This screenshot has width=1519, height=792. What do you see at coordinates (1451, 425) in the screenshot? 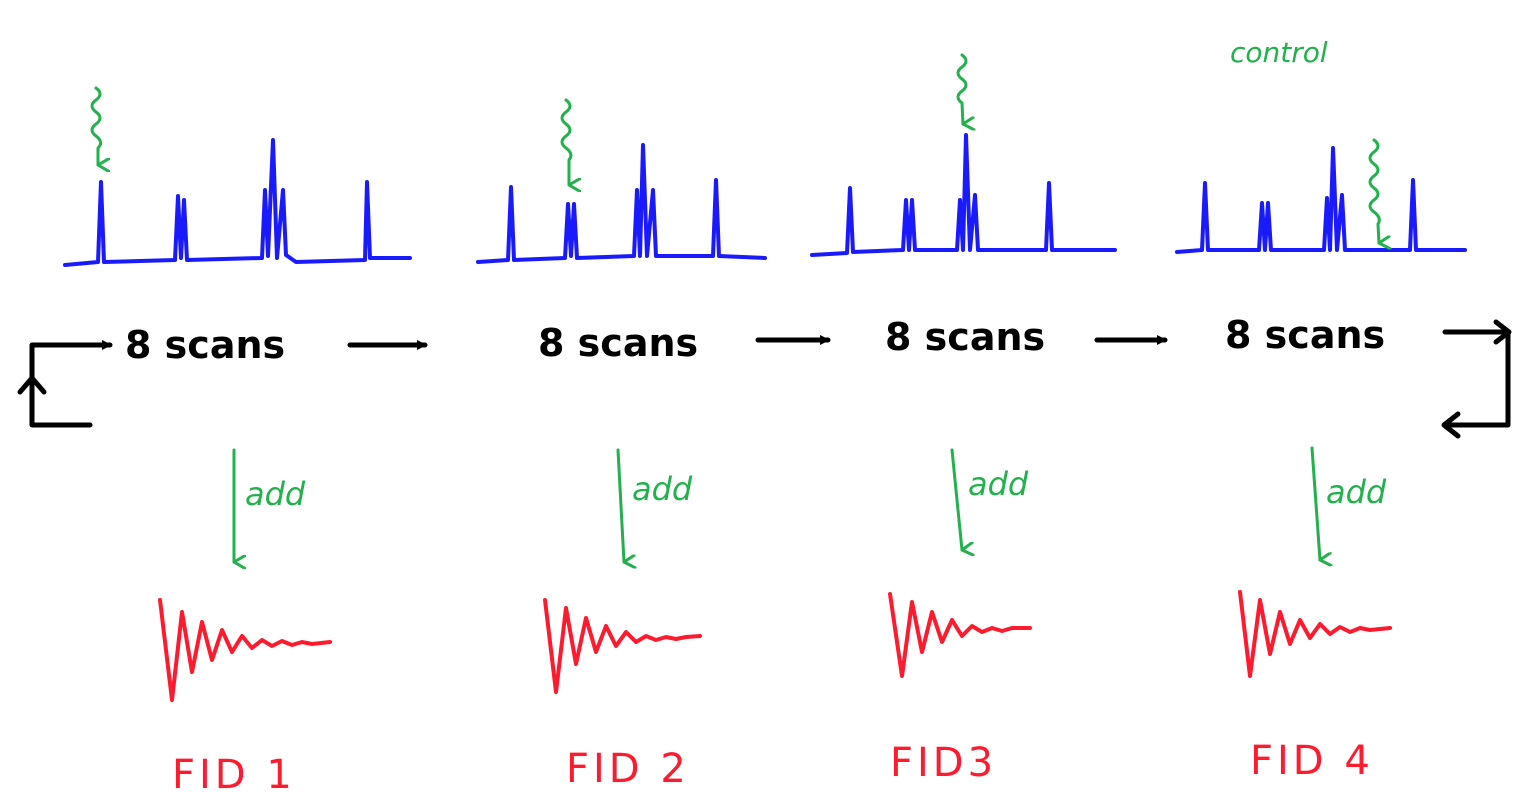
I see `loop-arrowhead-right-icon` at bounding box center [1451, 425].